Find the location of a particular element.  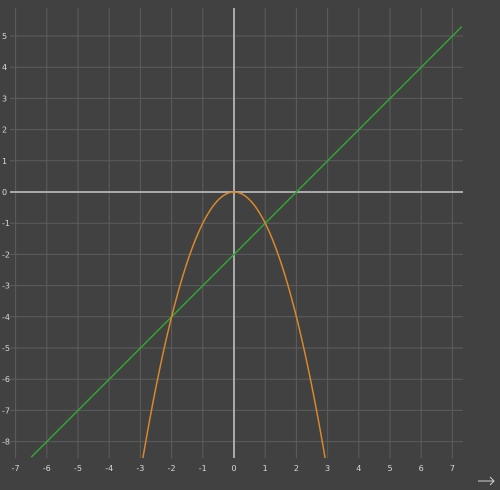

y-tick-label: -3 is located at coordinates (6, 286).